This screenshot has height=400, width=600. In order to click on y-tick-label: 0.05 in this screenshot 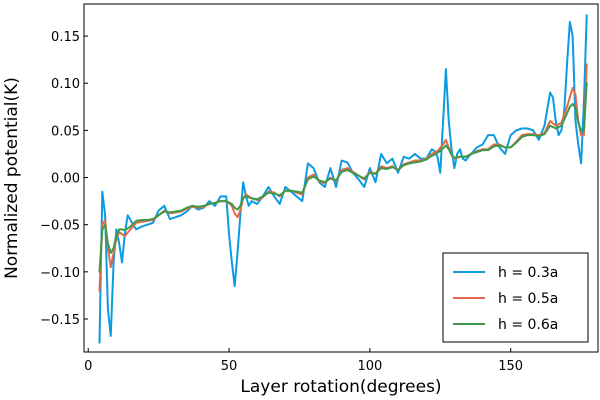, I will do `click(65, 131)`.